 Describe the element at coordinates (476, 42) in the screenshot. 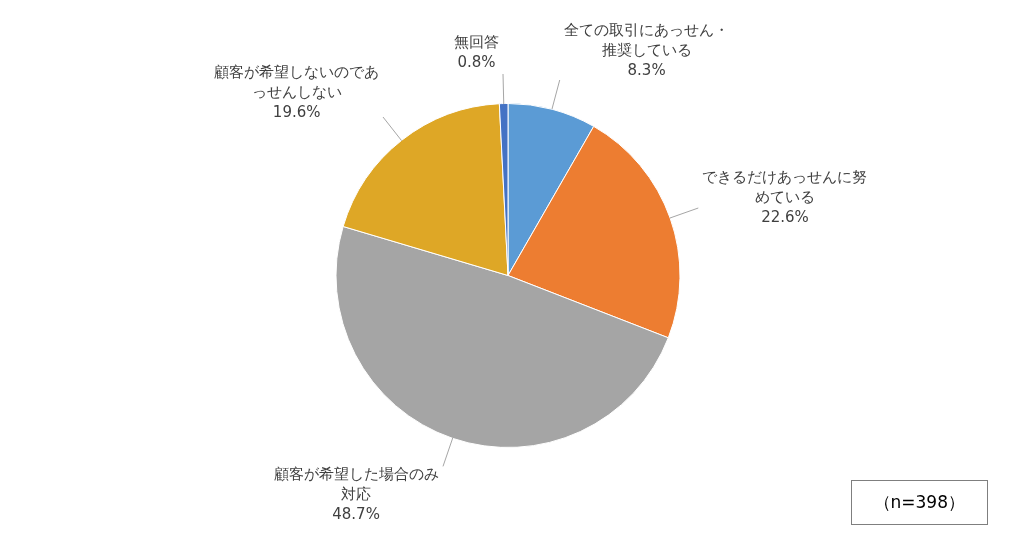

I see `slice-label: 無回答` at that location.